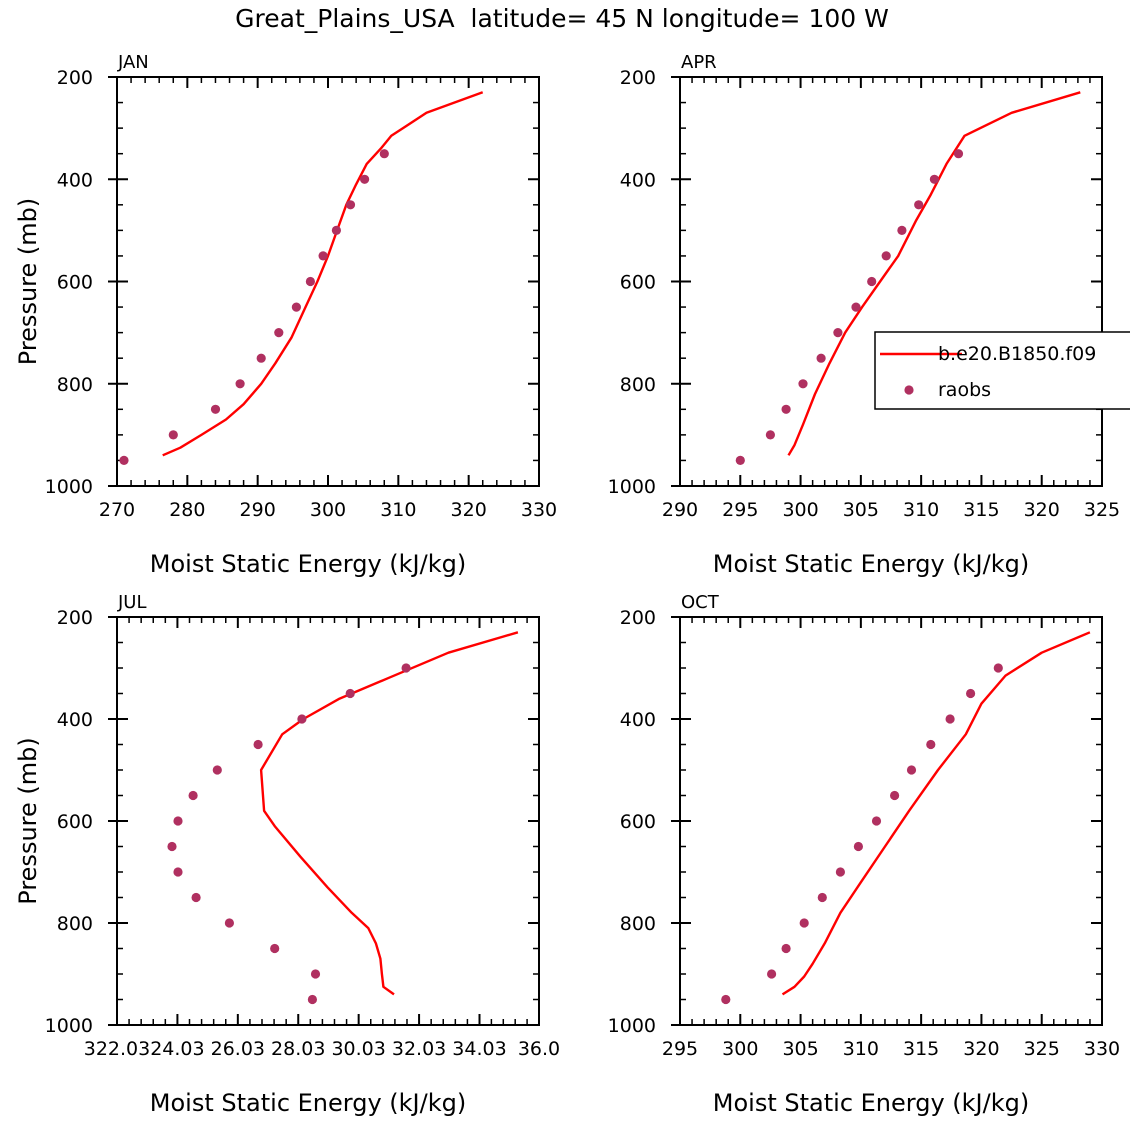 The image size is (1130, 1122). I want to click on legend-label-model: b.e20.B1850.f09, so click(1017, 354).